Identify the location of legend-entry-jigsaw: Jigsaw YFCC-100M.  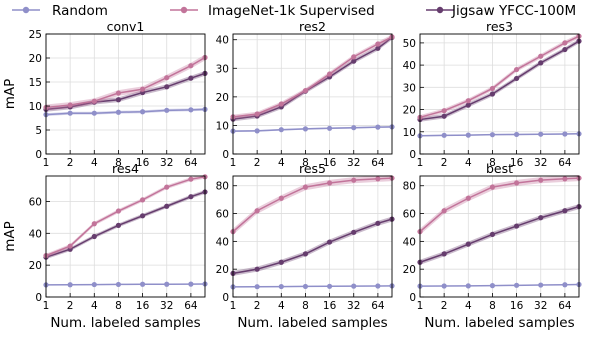
(501, 11).